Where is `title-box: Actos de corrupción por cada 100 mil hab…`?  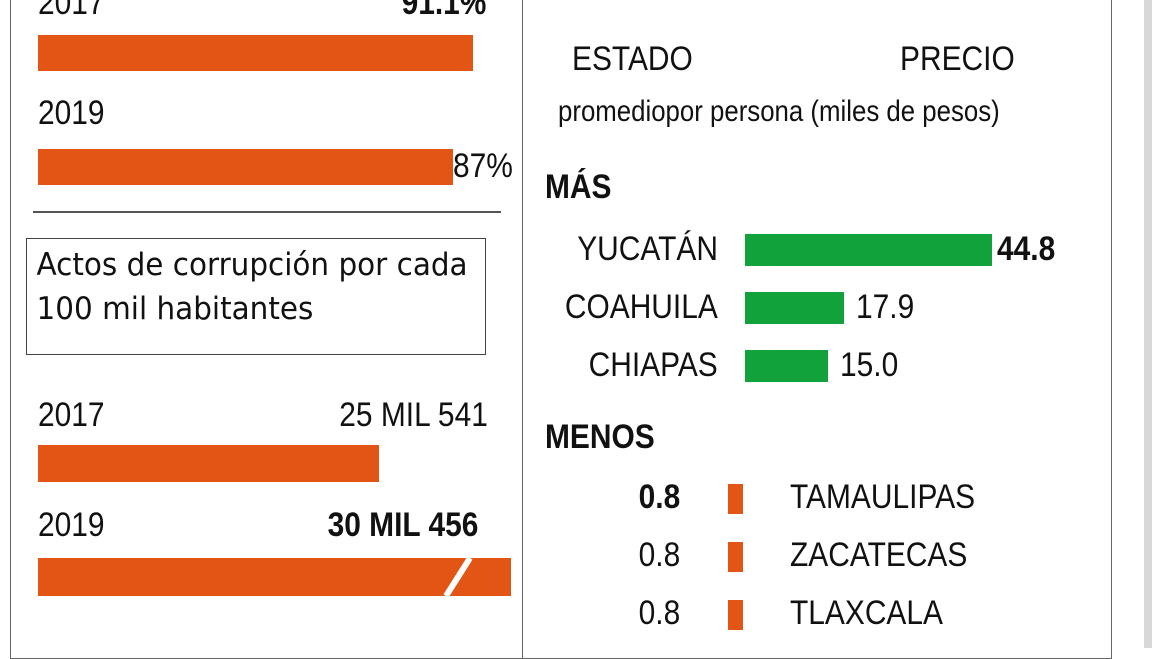
title-box: Actos de corrupción por cada 100 mil hab… is located at coordinates (256, 296).